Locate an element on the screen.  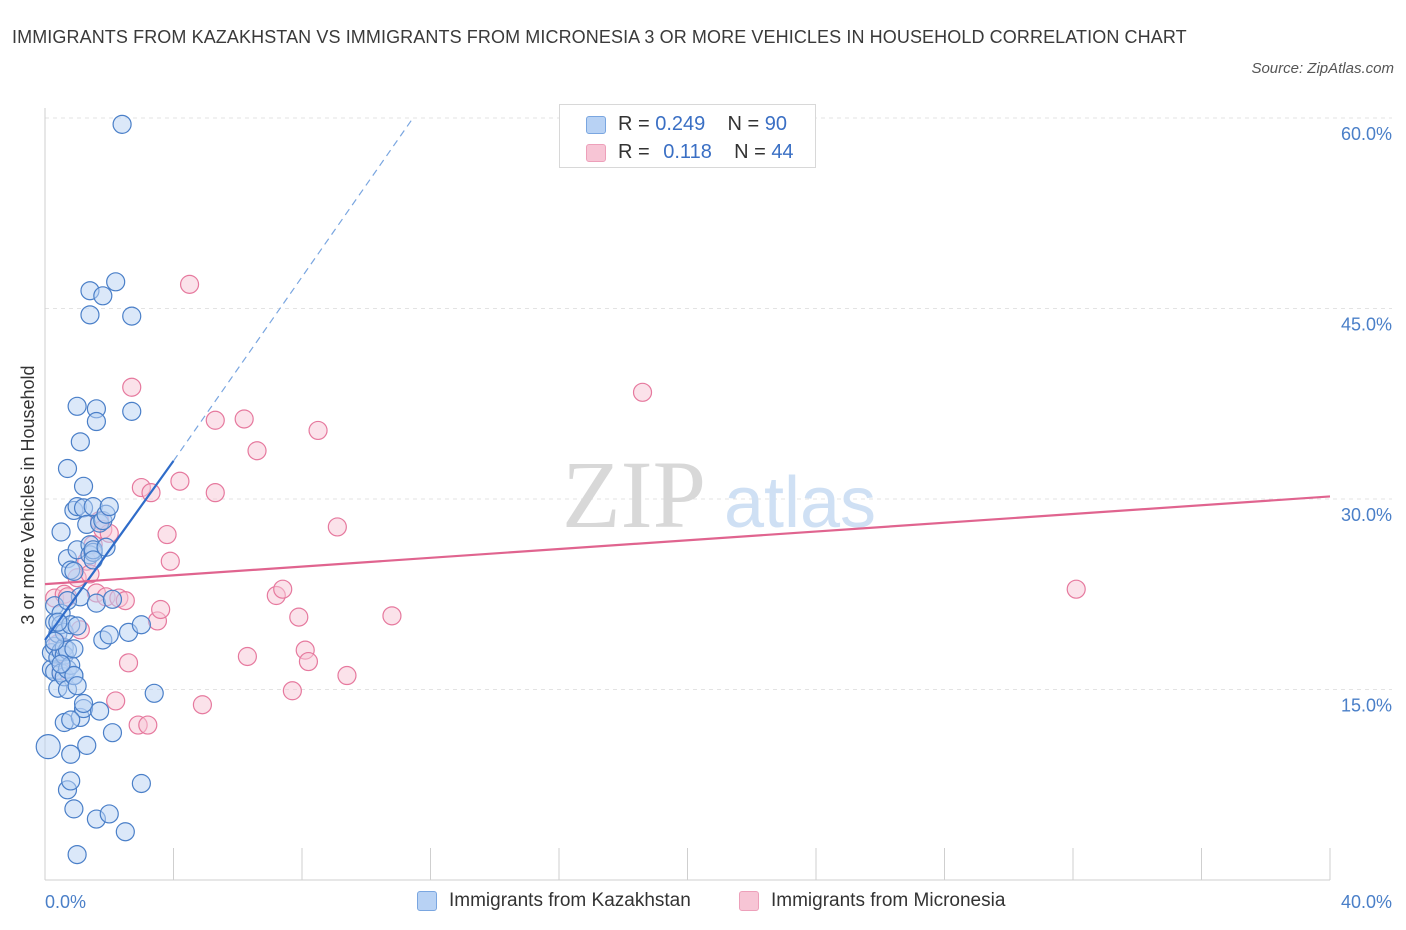
trend-line-micronesia is located at coordinates (687, 540).